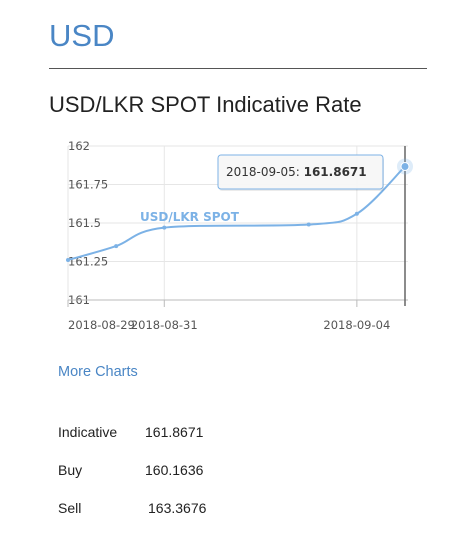 This screenshot has width=457, height=536. Describe the element at coordinates (88, 185) in the screenshot. I see `y-tick-label: 161.75` at that location.